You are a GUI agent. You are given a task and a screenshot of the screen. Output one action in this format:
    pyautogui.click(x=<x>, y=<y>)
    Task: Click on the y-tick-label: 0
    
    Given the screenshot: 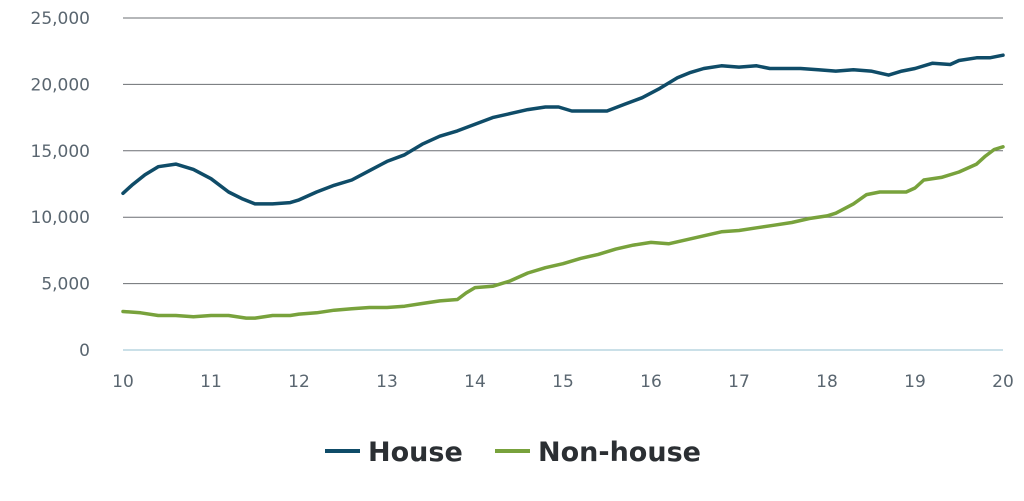 What is the action you would take?
    pyautogui.click(x=84, y=351)
    